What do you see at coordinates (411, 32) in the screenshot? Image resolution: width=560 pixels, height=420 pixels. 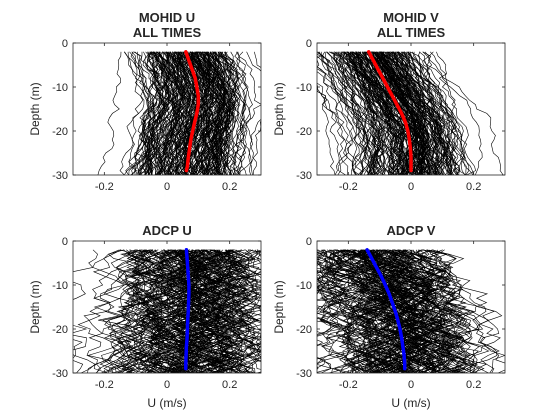 I see `panel-title: ALL TIMES` at bounding box center [411, 32].